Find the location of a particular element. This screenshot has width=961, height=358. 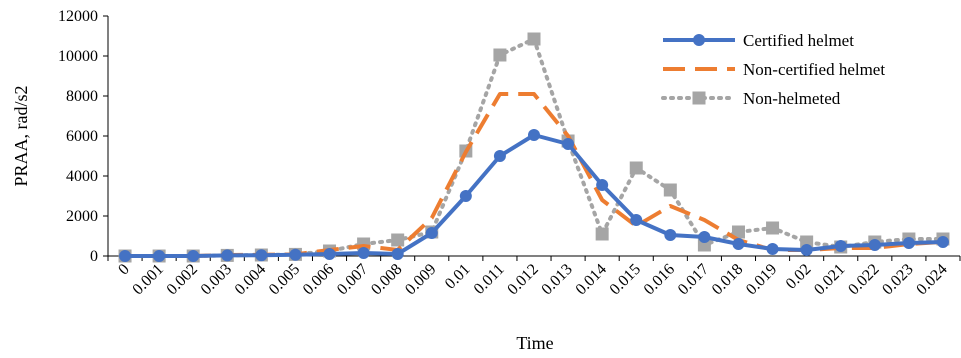

x-tick-label: 0.018 is located at coordinates (727, 279).